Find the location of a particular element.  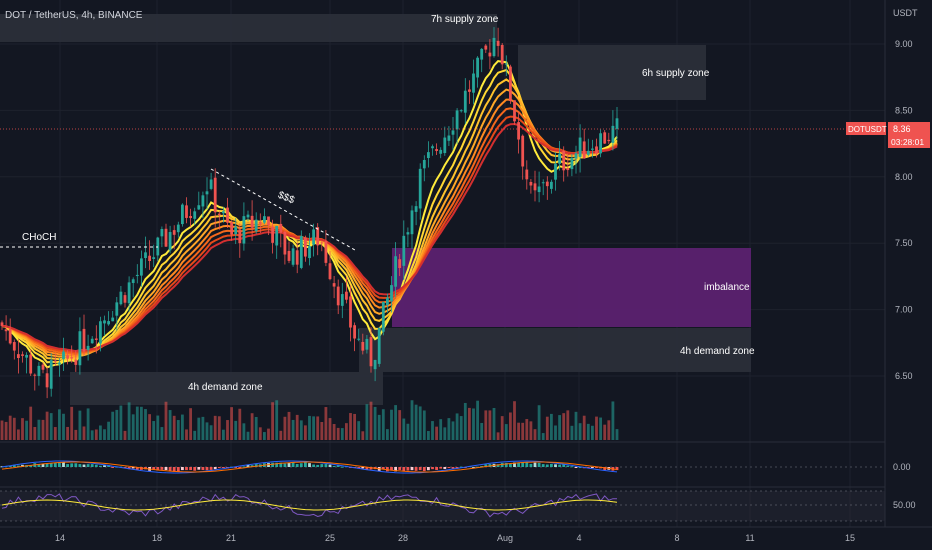

last-price-tag: DOTUSDT 8.36 03:28:01 is located at coordinates (888, 135).